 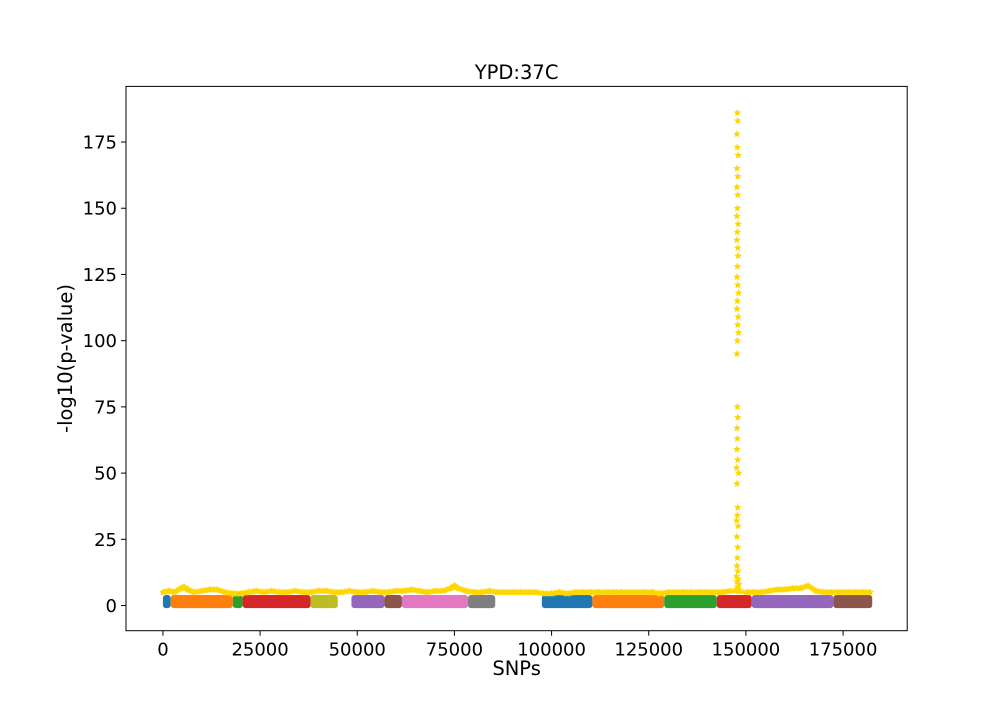 I want to click on x-tick-label: 175000, so click(x=843, y=650).